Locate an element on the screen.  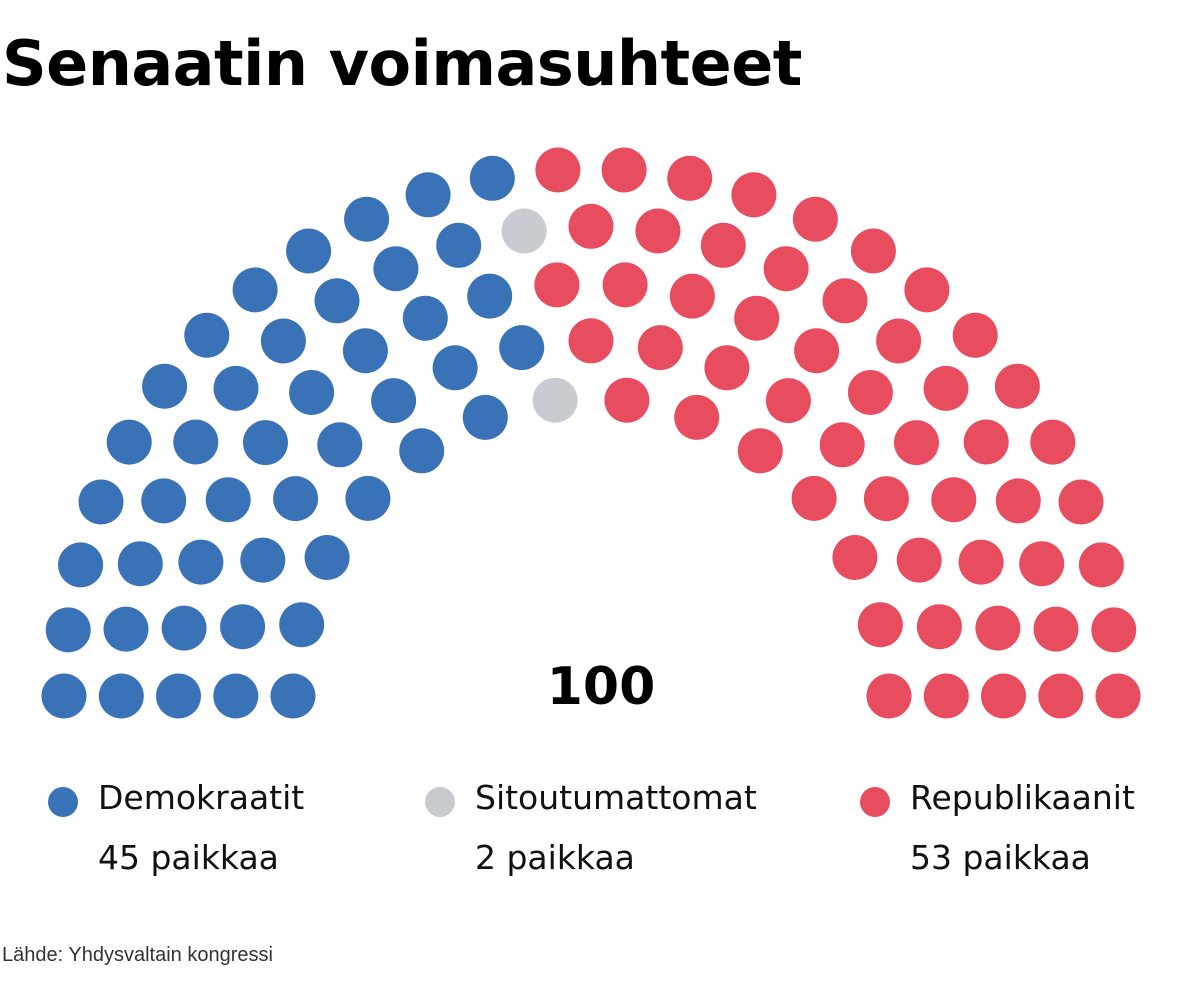
total-seats-label: 100 is located at coordinates (601, 687).